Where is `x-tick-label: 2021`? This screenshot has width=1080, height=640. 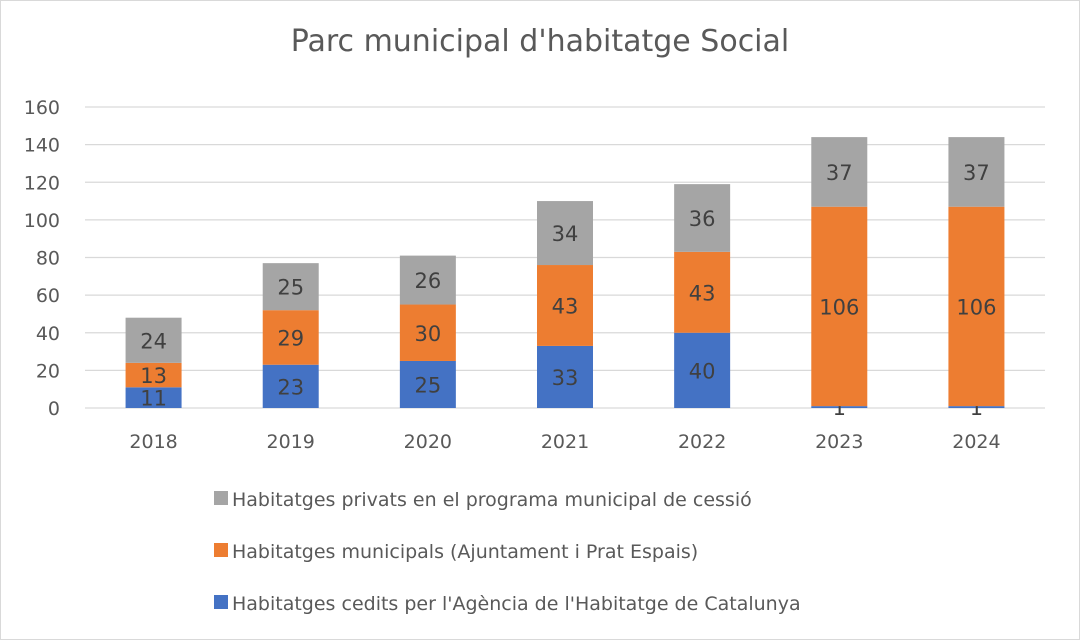 x-tick-label: 2021 is located at coordinates (565, 442).